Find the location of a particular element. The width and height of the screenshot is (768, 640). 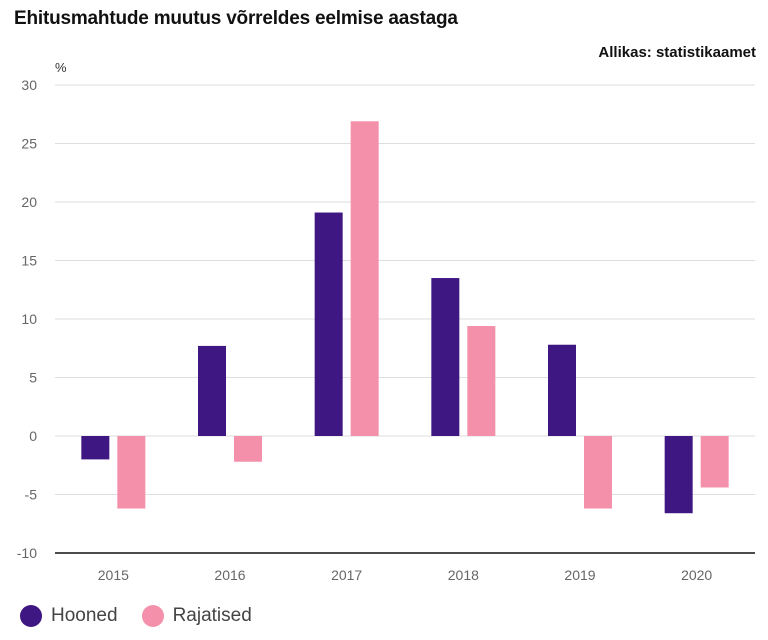

y-tick-label: 25 is located at coordinates (29, 144).